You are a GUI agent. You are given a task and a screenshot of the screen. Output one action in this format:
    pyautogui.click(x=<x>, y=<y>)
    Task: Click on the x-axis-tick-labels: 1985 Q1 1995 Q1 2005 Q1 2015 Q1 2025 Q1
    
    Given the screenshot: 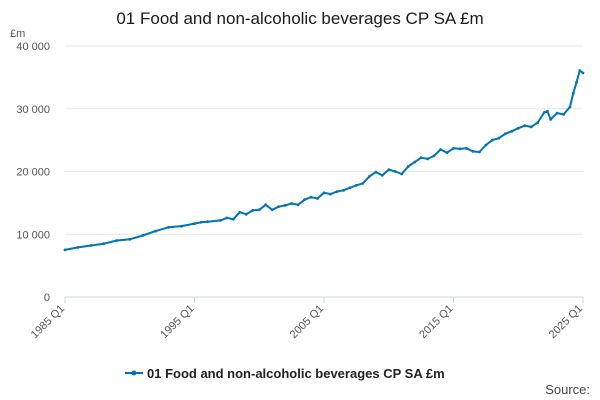 What is the action you would take?
    pyautogui.click(x=307, y=319)
    